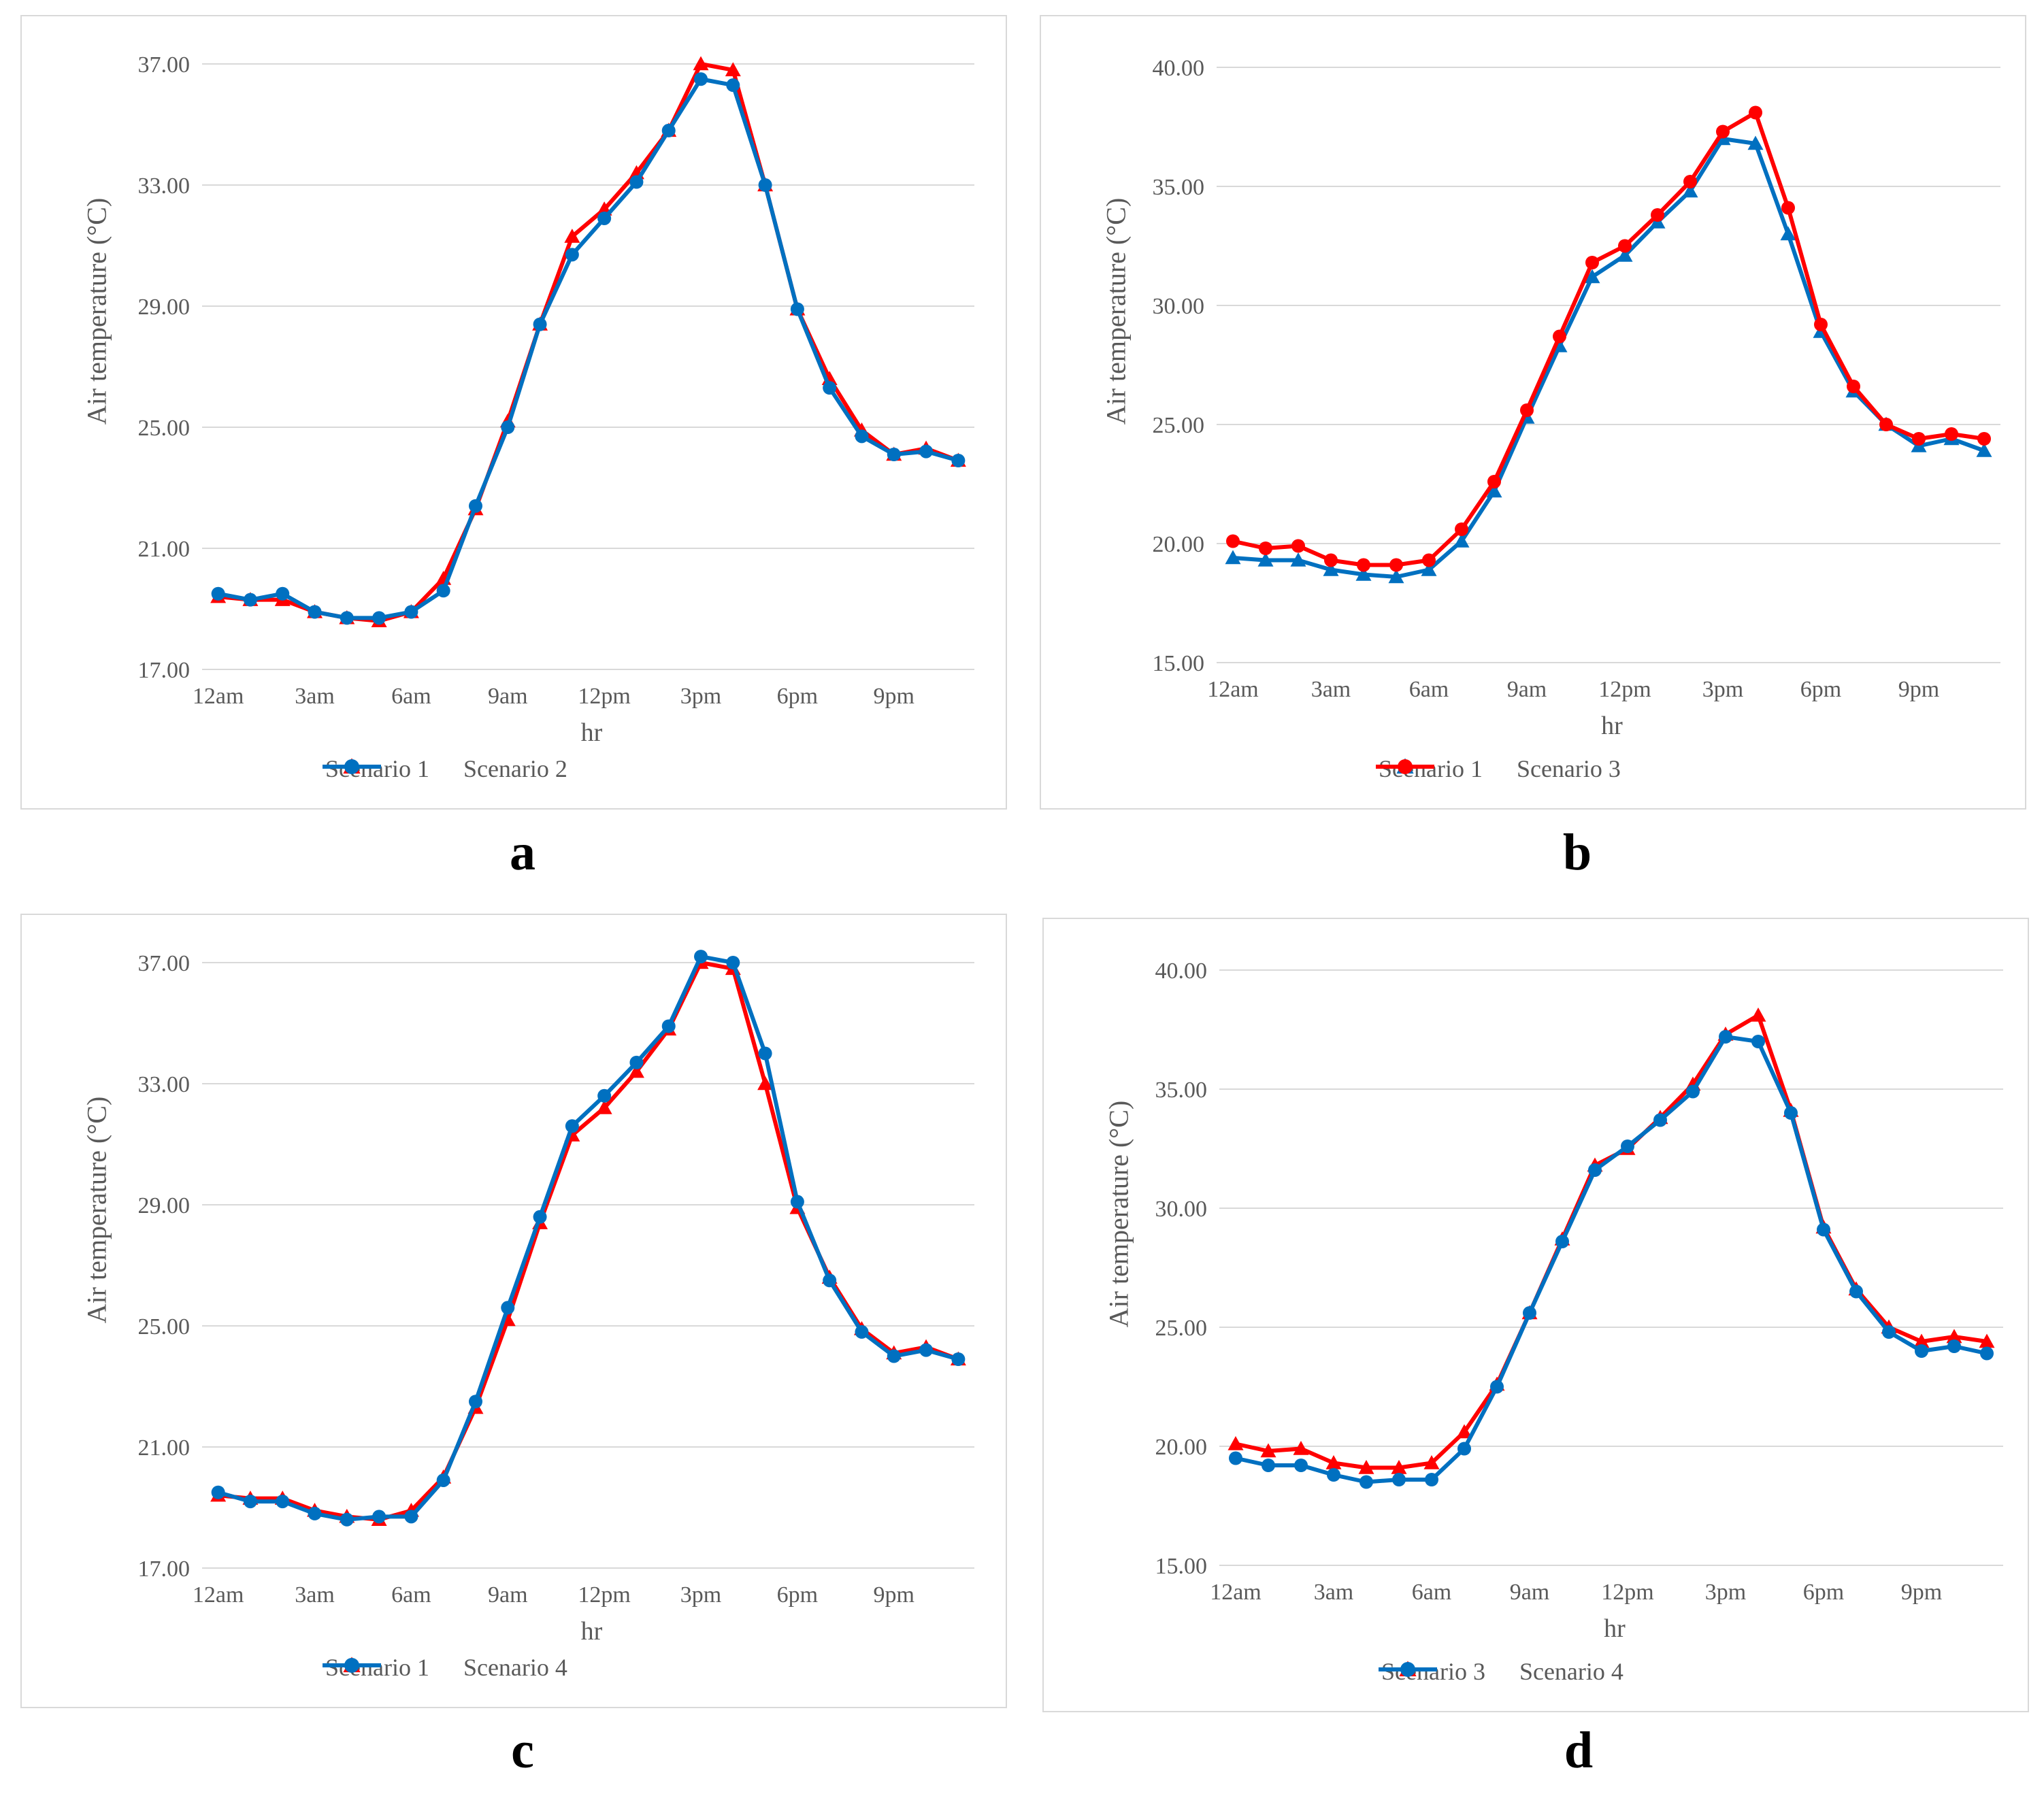 Image resolution: width=2044 pixels, height=1798 pixels. Describe the element at coordinates (1181, 1447) in the screenshot. I see `y-tick-label-d-1: 20.00` at that location.